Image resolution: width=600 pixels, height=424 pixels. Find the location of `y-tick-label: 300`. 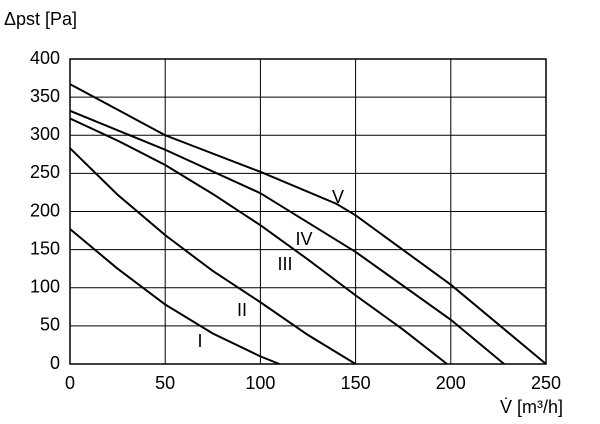

y-tick-label: 300 is located at coordinates (45, 134).